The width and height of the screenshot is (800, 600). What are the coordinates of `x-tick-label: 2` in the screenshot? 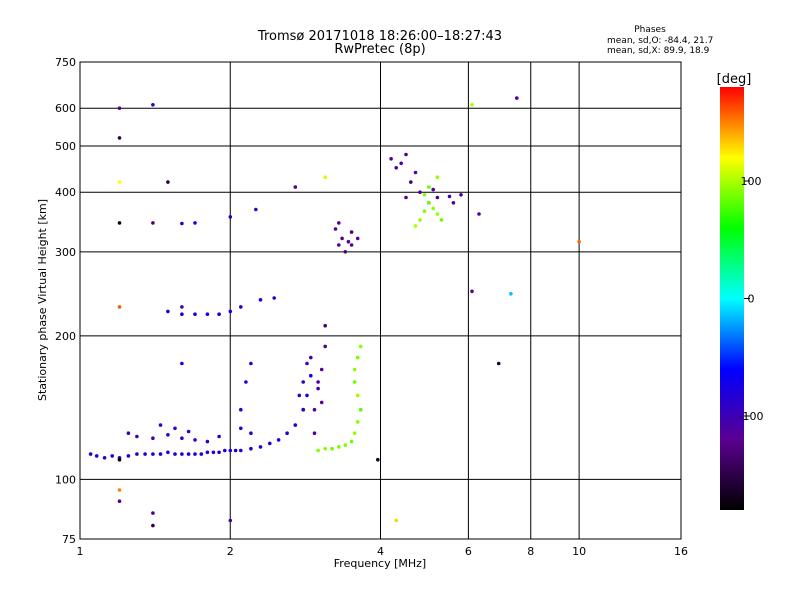 It's located at (230, 551).